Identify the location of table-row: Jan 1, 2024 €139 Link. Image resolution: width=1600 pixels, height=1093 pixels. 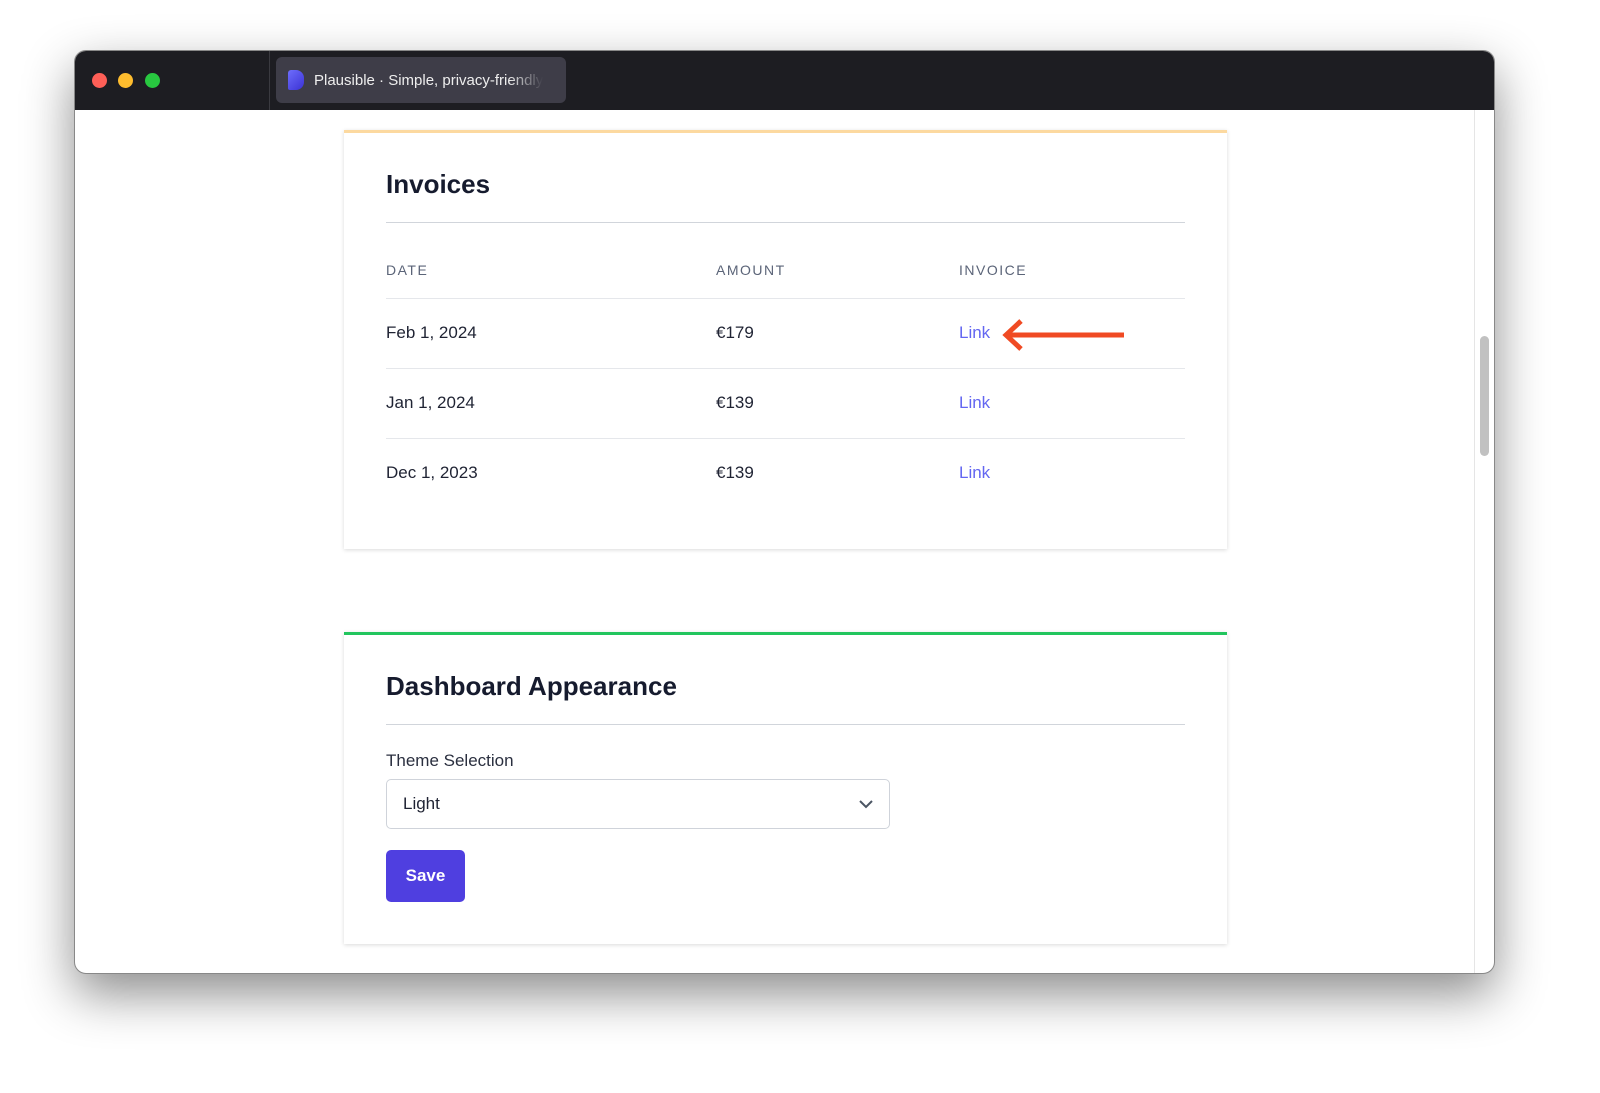
(785, 403).